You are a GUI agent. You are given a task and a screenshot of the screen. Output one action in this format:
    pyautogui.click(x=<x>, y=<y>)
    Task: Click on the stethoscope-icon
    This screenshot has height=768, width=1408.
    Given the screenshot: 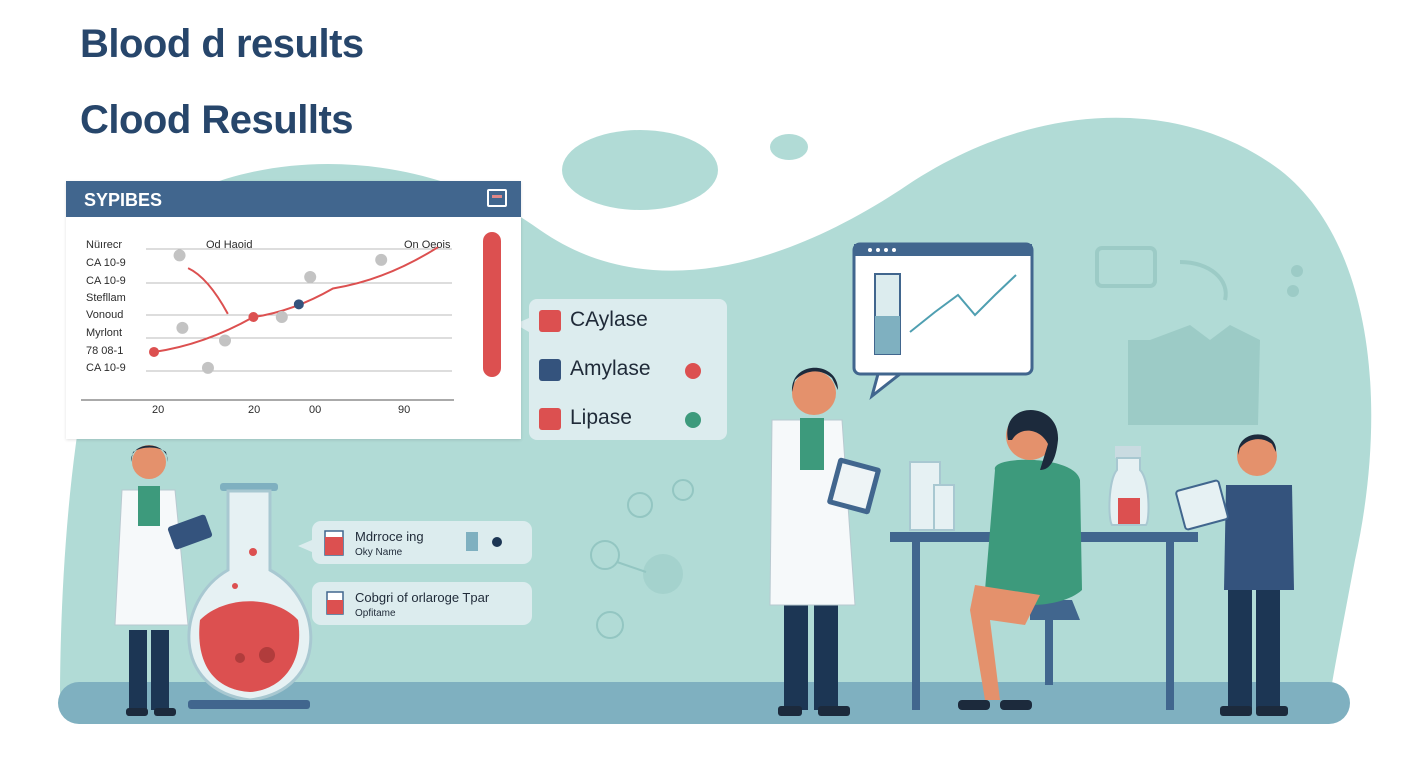 What is the action you would take?
    pyautogui.click(x=1241, y=280)
    